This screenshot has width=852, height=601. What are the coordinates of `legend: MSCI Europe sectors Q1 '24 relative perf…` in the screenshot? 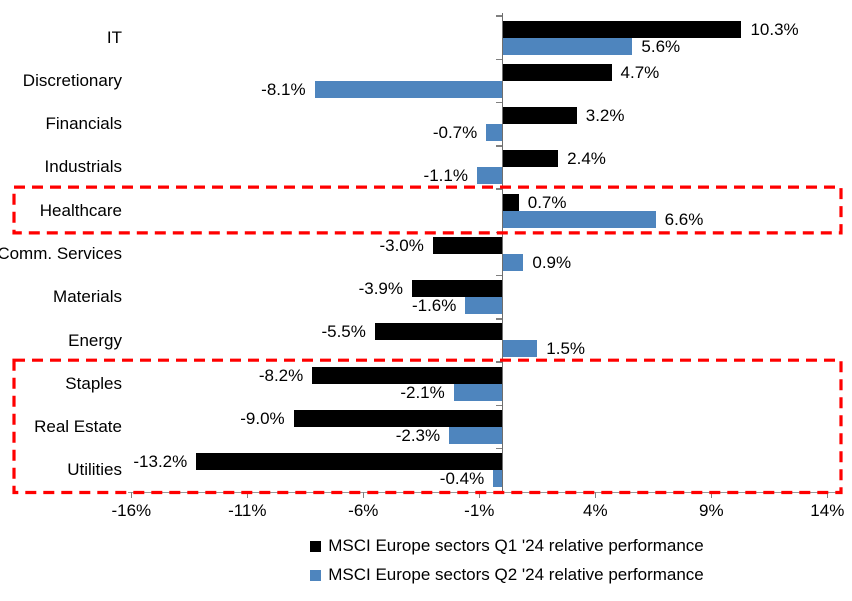 It's located at (507, 560).